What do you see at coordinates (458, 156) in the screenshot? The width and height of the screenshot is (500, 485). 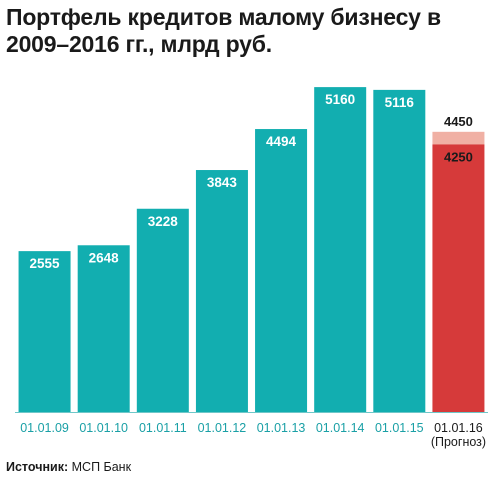 I see `forecast-low-label: 4250` at bounding box center [458, 156].